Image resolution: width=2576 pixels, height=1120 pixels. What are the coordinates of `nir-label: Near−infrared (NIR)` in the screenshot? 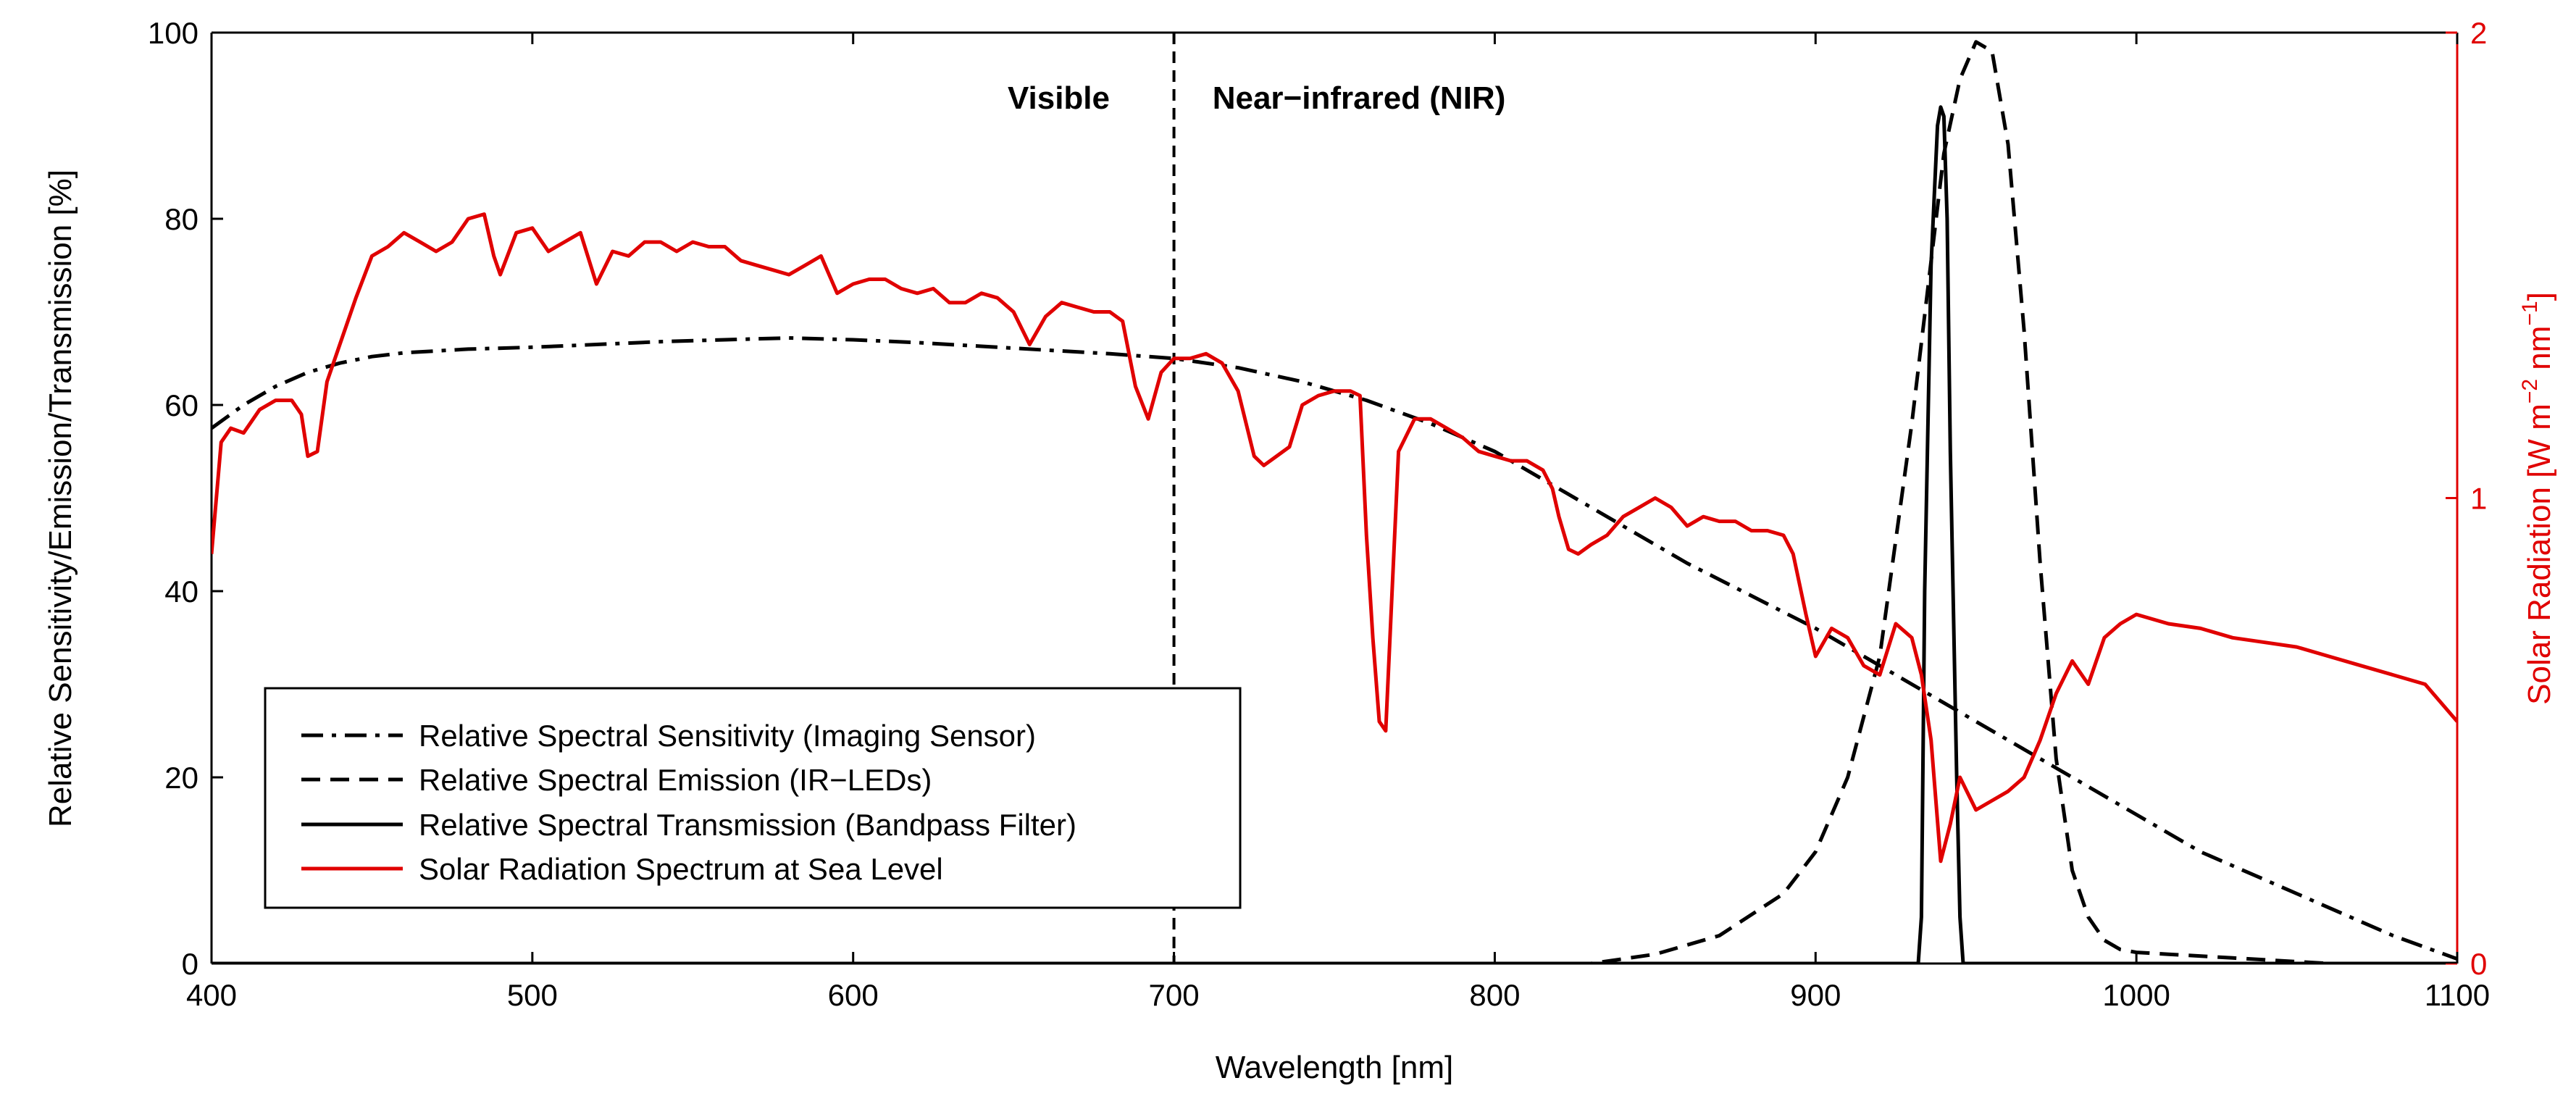 It's located at (1359, 98).